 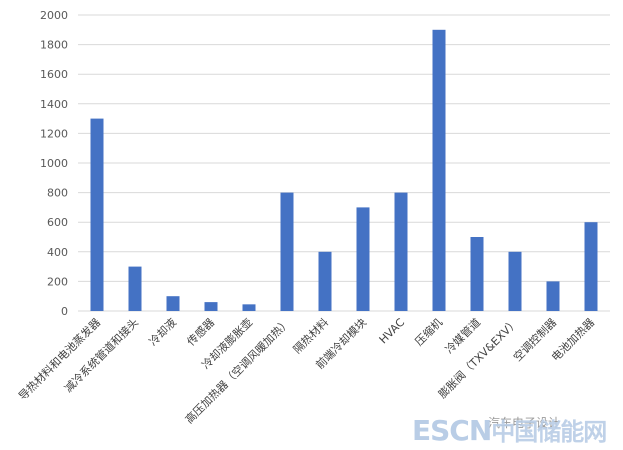 I want to click on y-tick-label: 200, so click(x=57, y=281).